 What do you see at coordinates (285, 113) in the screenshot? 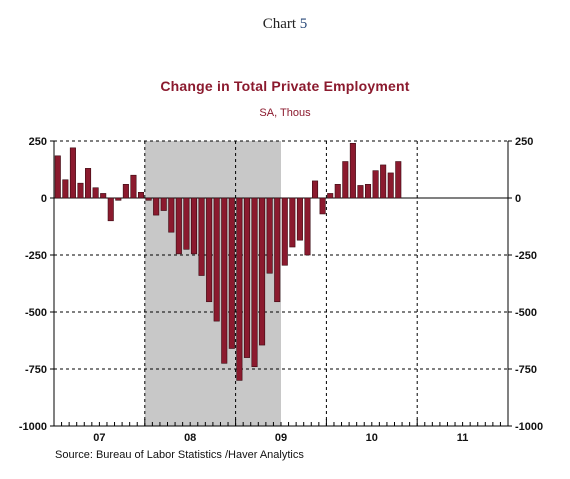
I see `chart-subtitle: SA, Thous` at bounding box center [285, 113].